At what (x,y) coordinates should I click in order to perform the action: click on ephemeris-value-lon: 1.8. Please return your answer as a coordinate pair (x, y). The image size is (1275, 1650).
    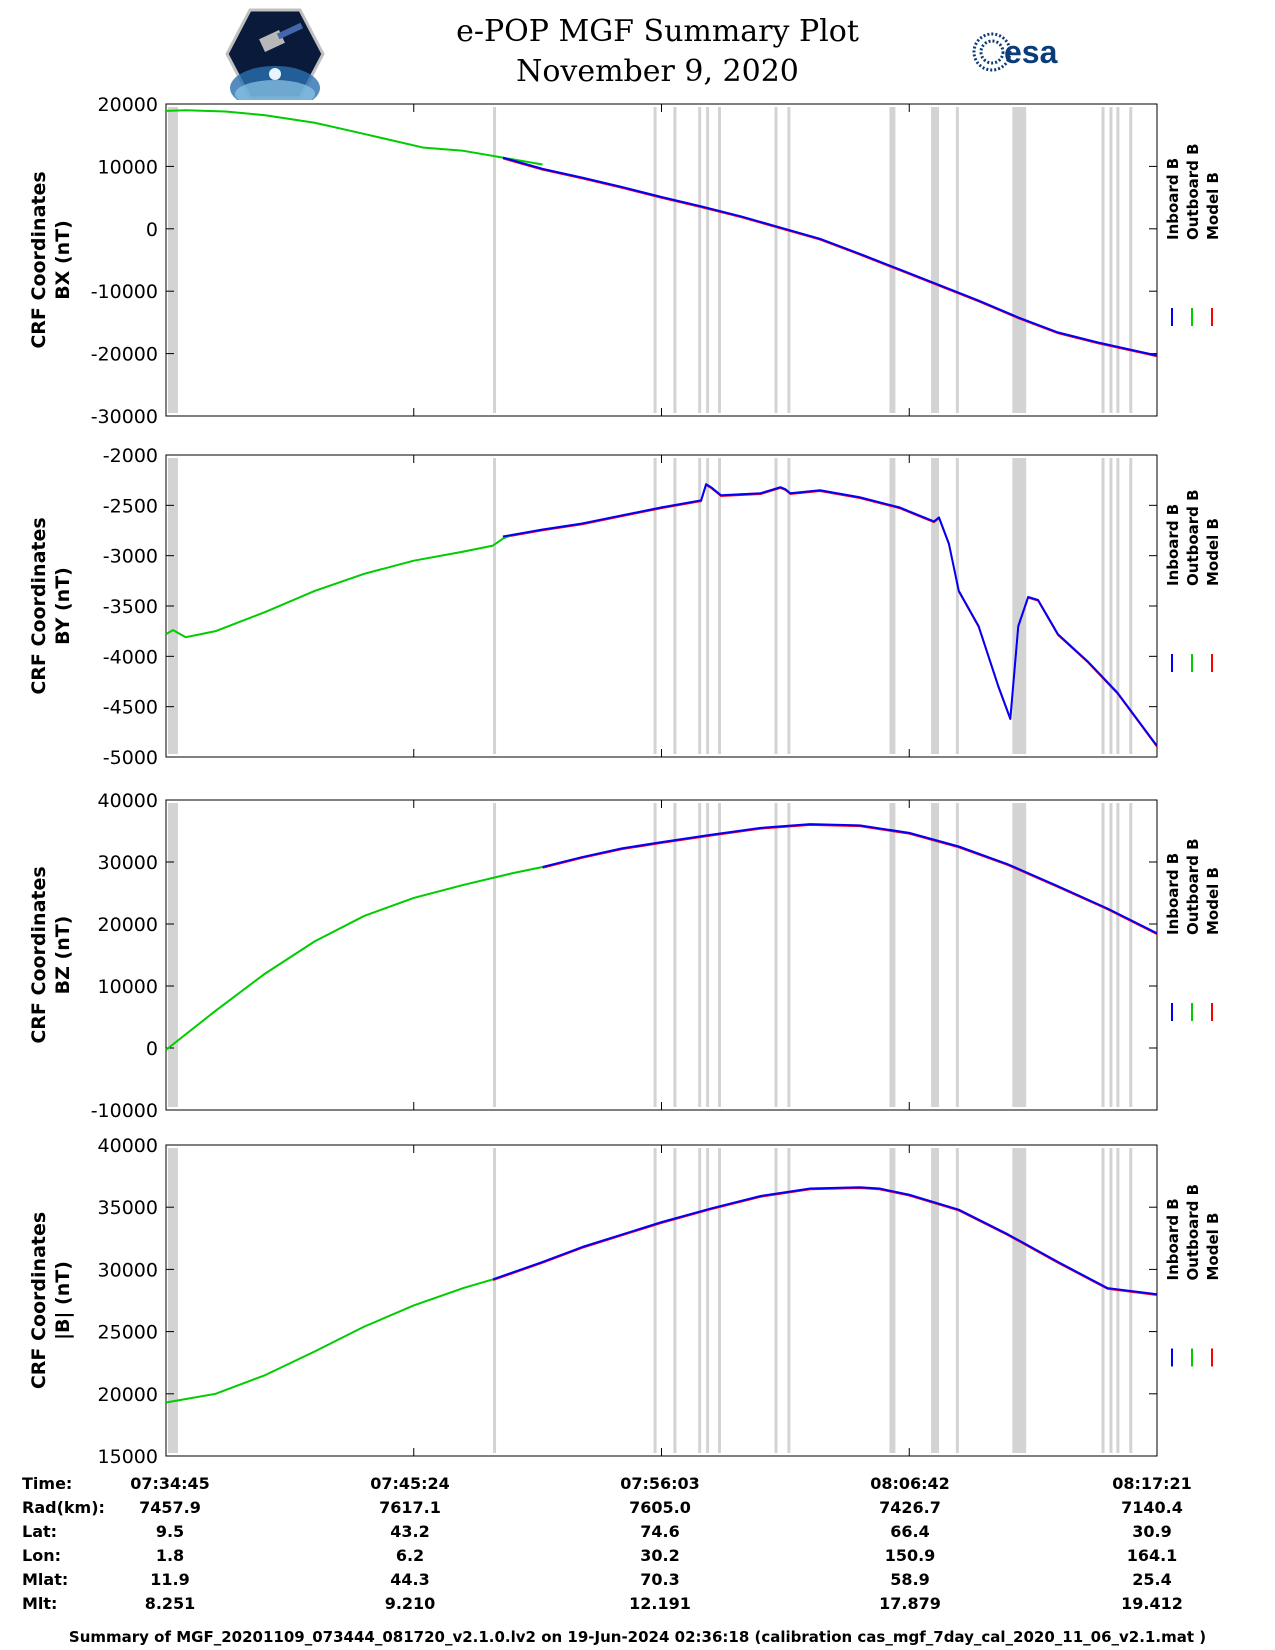
    Looking at the image, I should click on (170, 1555).